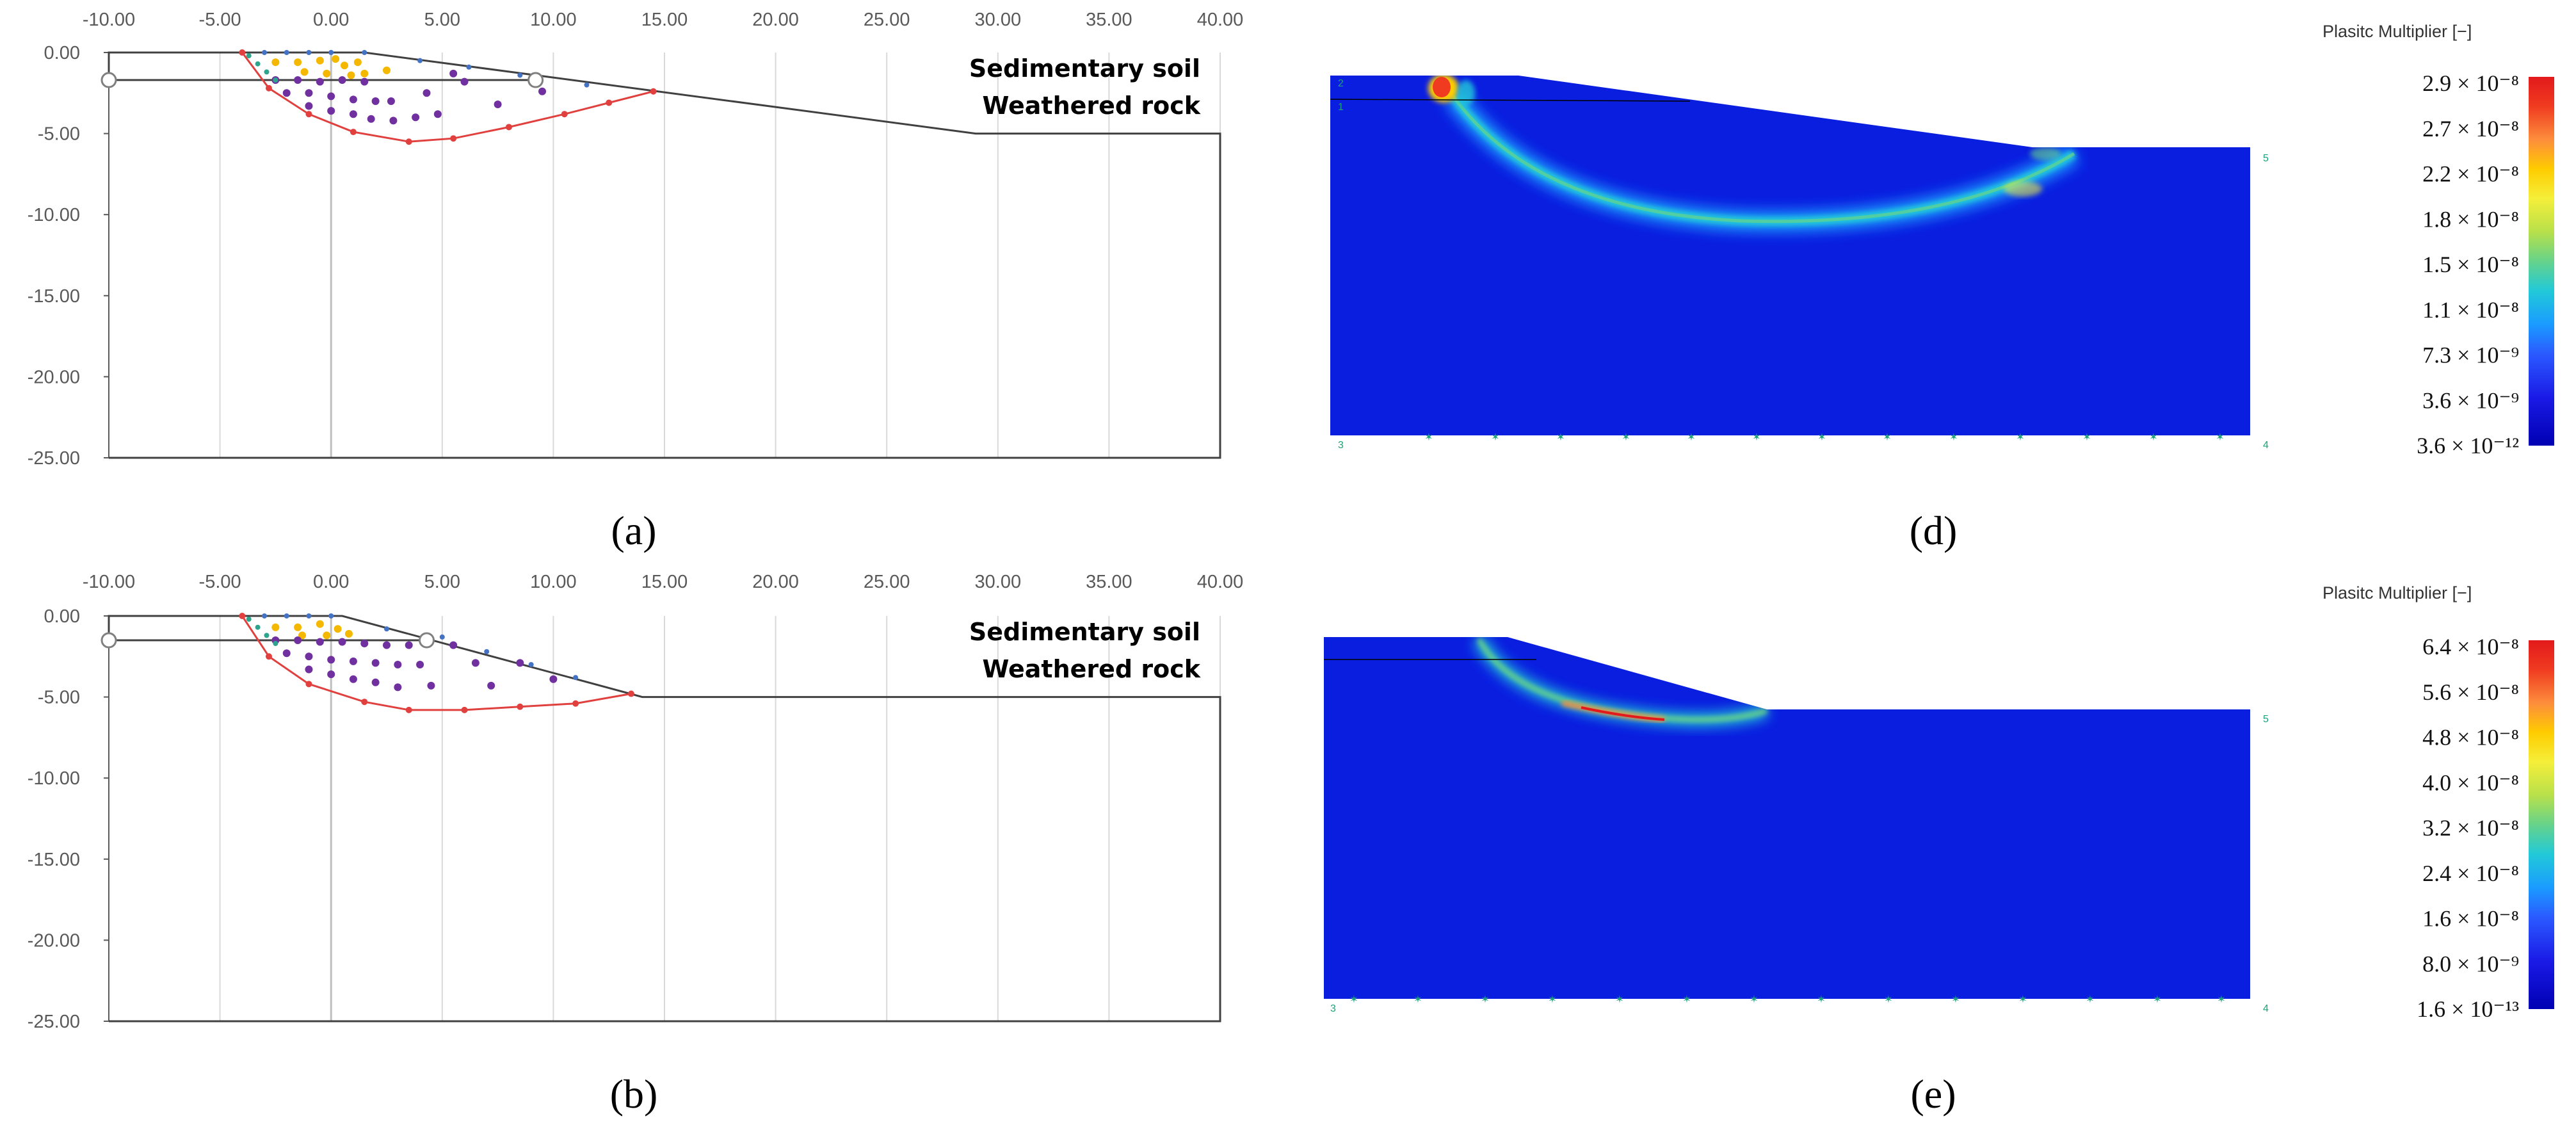 The width and height of the screenshot is (2576, 1132). What do you see at coordinates (2470, 264) in the screenshot?
I see `colorbar-label: 1.5 × 10⁻⁸` at bounding box center [2470, 264].